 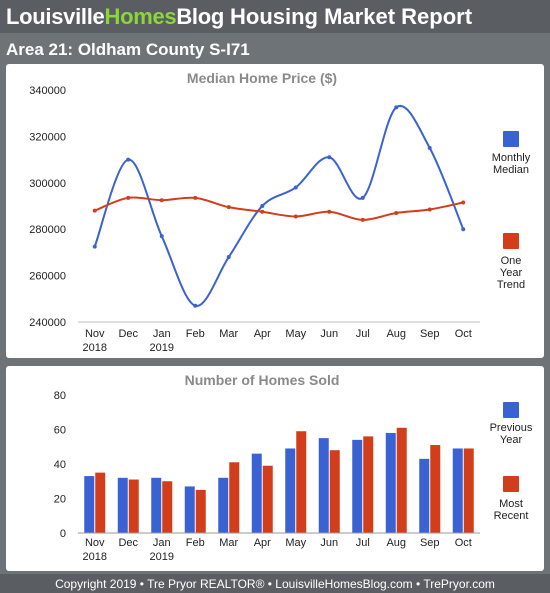 I want to click on x-tick-label: May, so click(x=295, y=334).